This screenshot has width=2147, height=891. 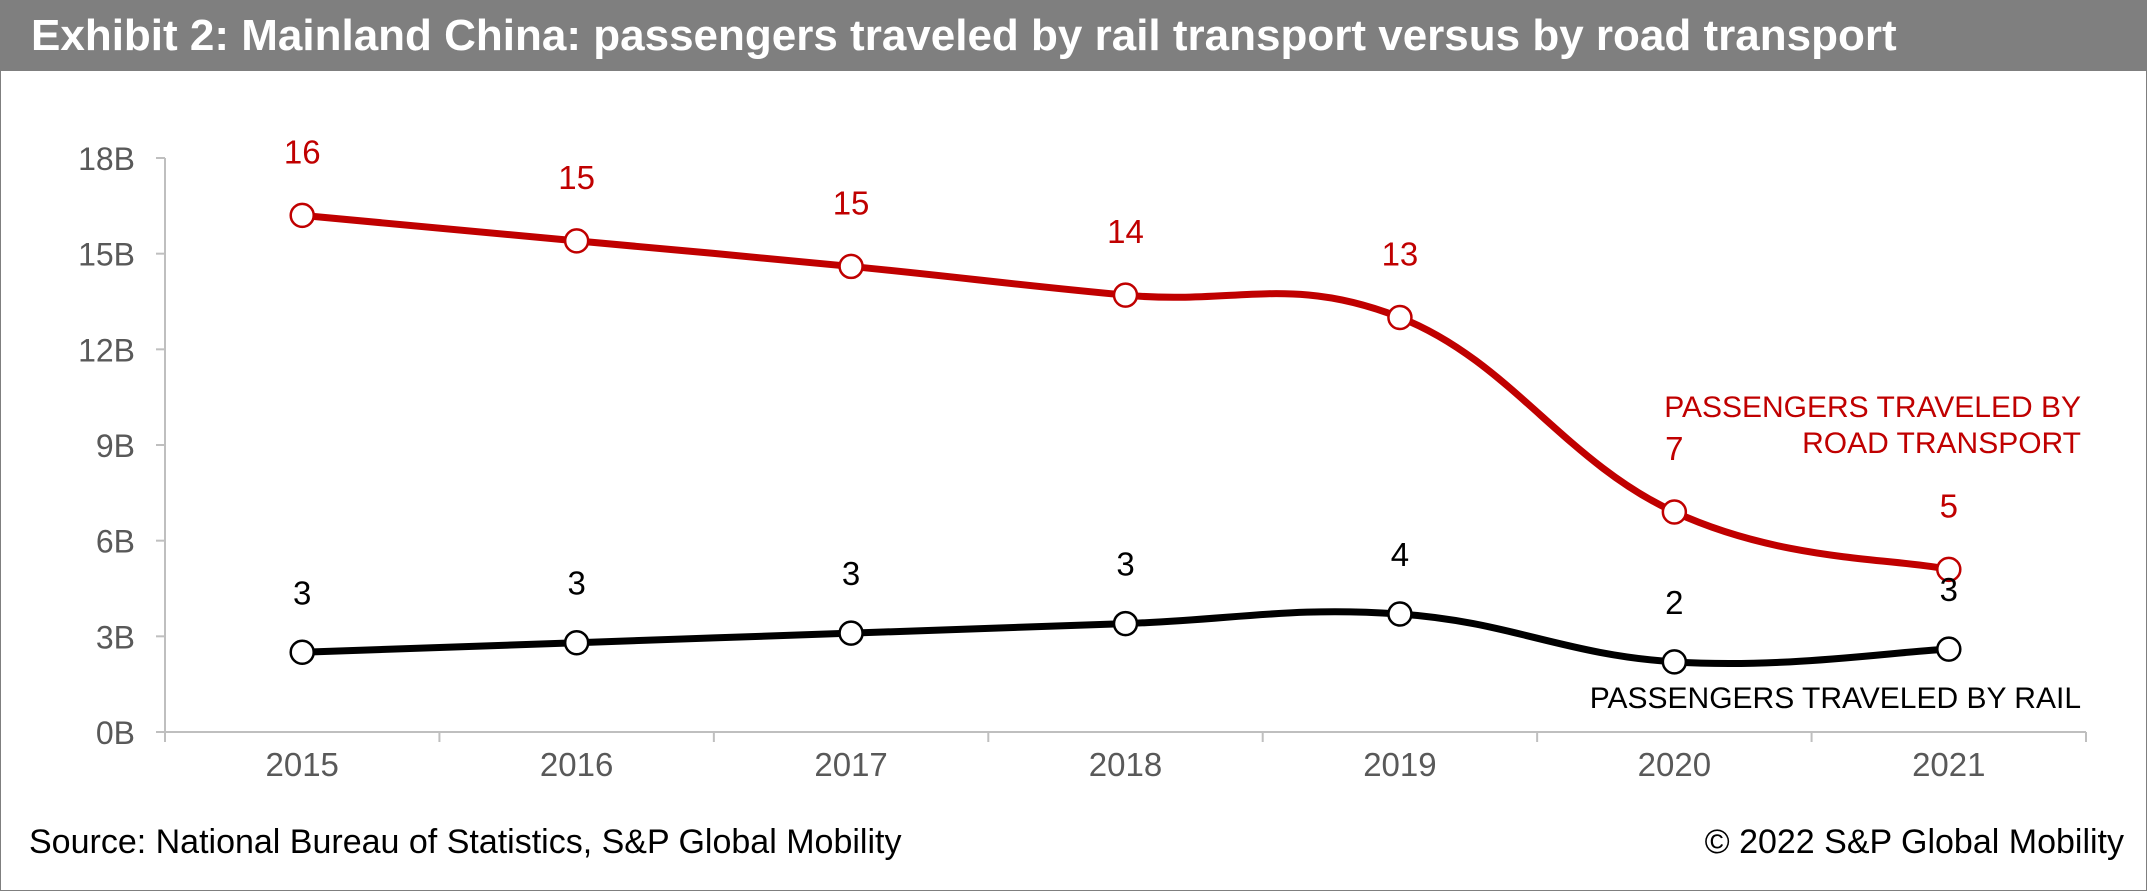 What do you see at coordinates (115, 542) in the screenshot?
I see `y-tick-label: 6B` at bounding box center [115, 542].